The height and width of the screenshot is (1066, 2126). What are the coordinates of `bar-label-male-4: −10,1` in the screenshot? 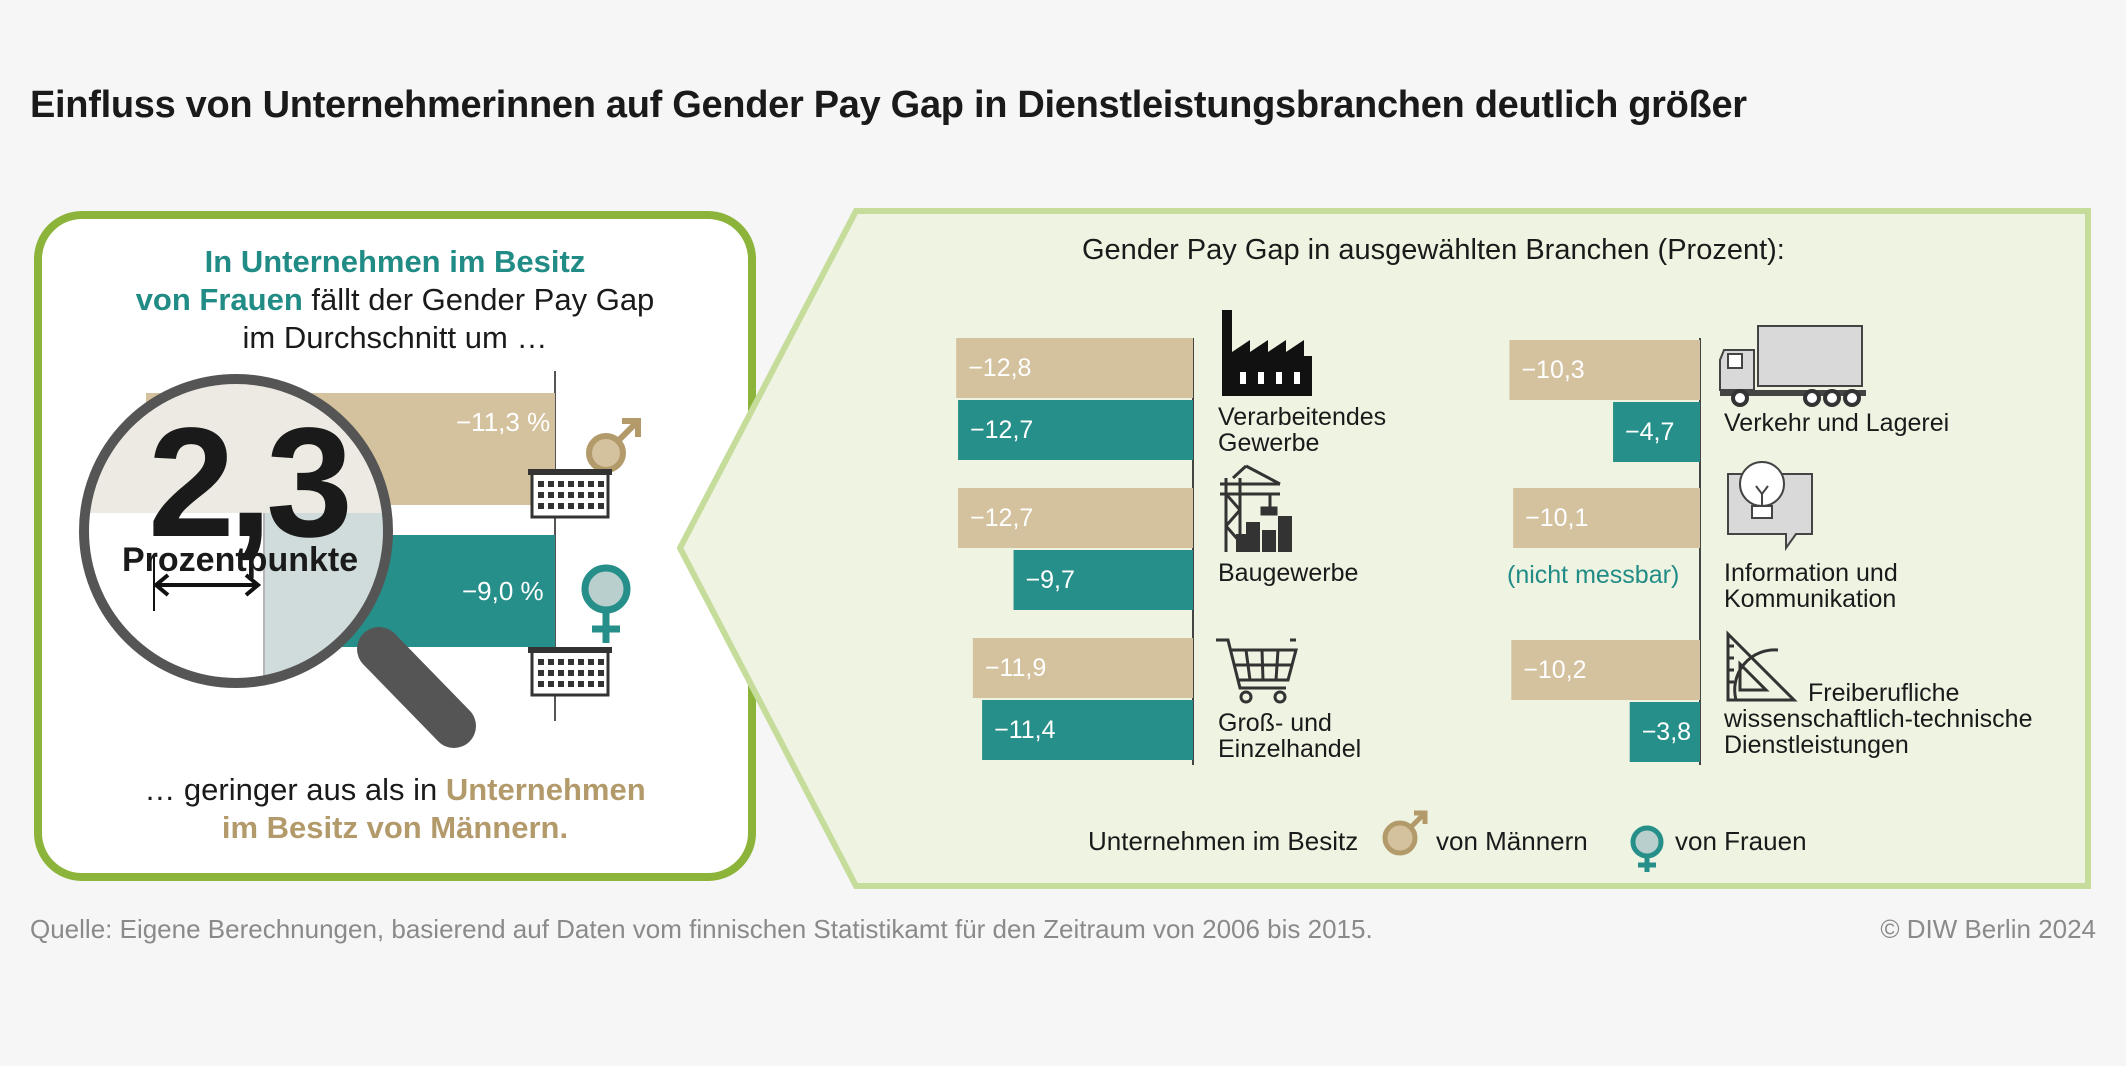 It's located at (1557, 518).